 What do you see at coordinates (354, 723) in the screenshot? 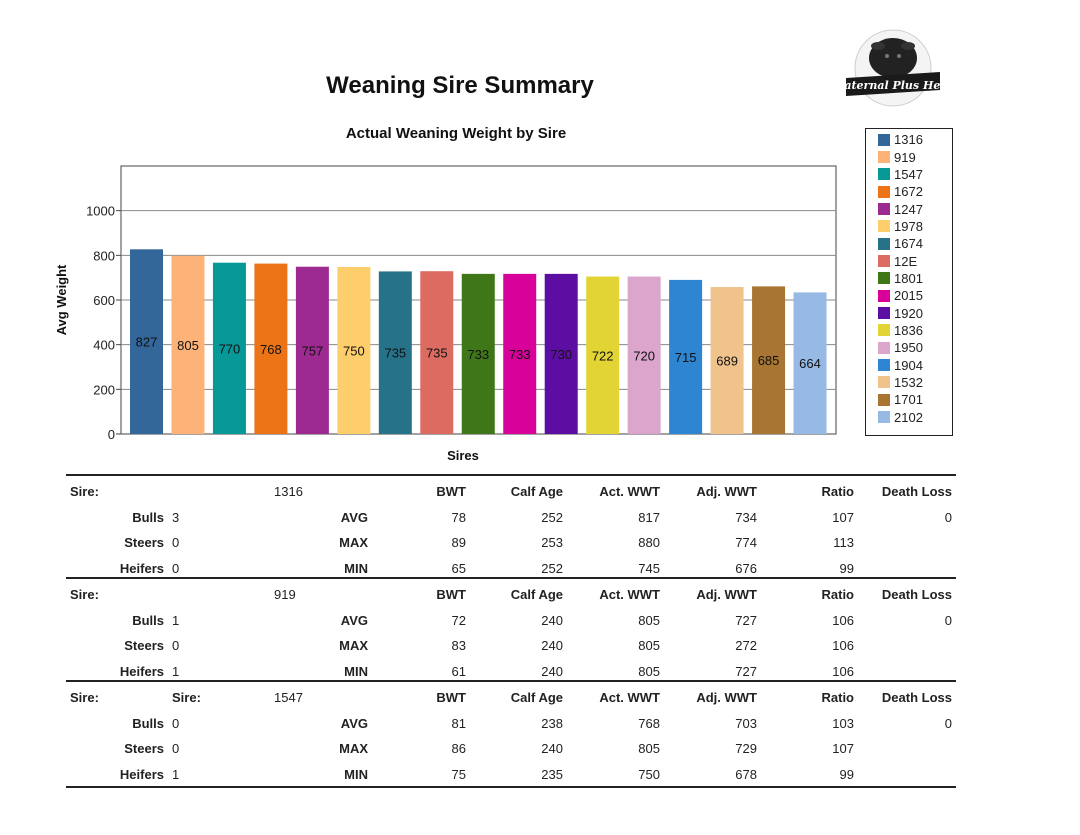
I see `stat-label: AVG` at bounding box center [354, 723].